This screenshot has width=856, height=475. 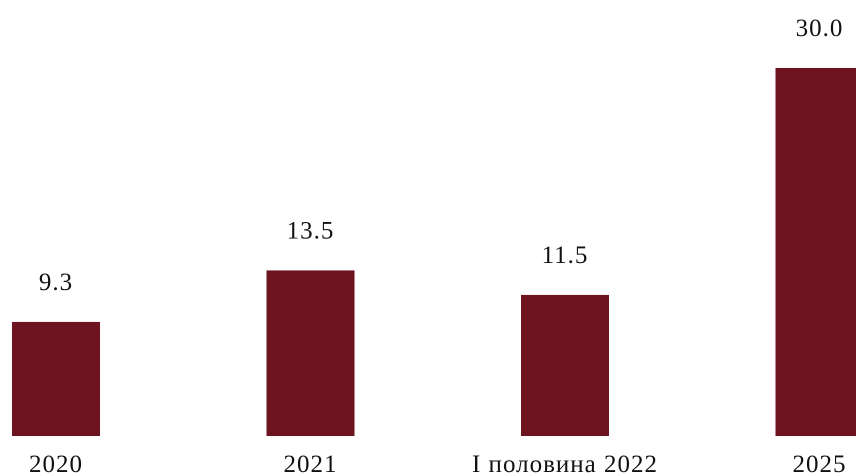 What do you see at coordinates (565, 255) in the screenshot?
I see `value-label: 11.5` at bounding box center [565, 255].